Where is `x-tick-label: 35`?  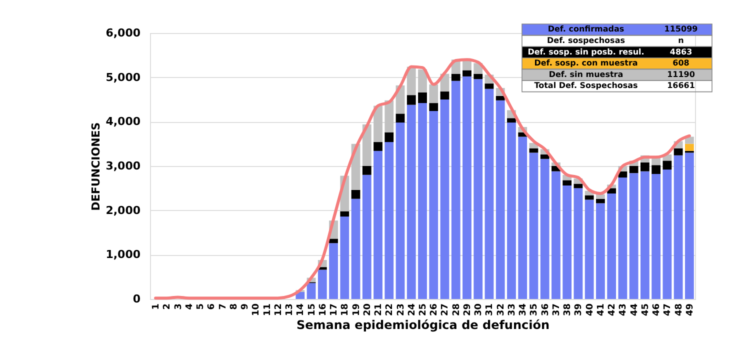
x-tick-label: 35 is located at coordinates (535, 310).